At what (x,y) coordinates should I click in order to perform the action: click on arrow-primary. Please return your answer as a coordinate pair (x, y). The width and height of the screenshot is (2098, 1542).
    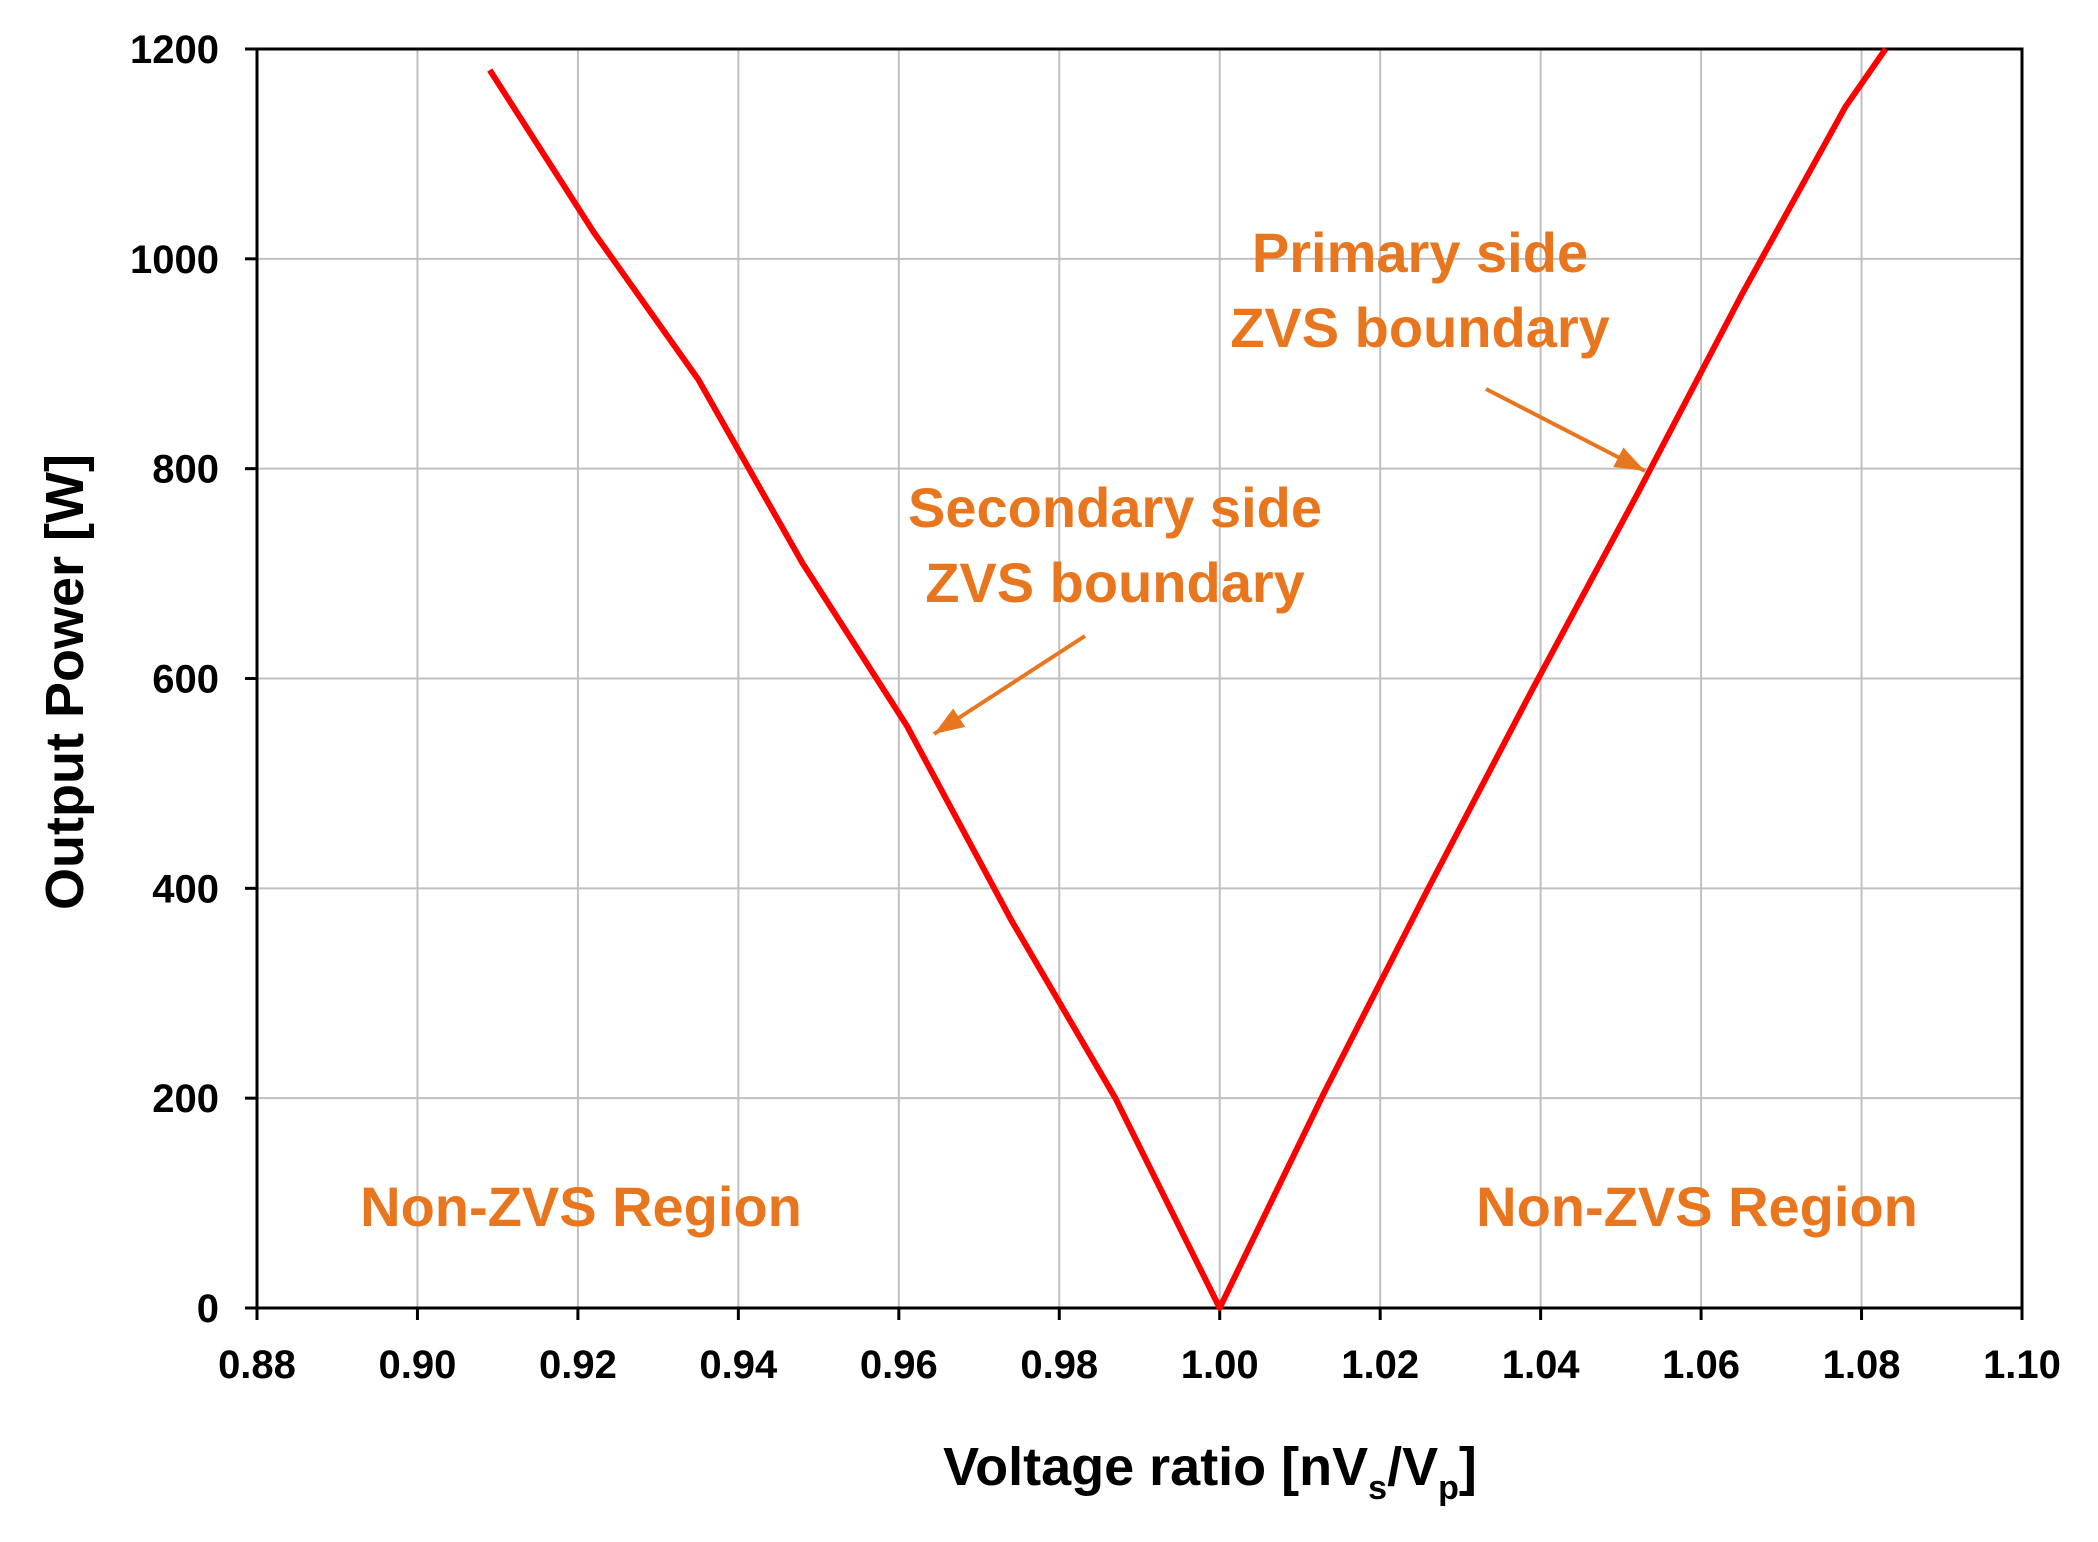
    Looking at the image, I should click on (1565, 430).